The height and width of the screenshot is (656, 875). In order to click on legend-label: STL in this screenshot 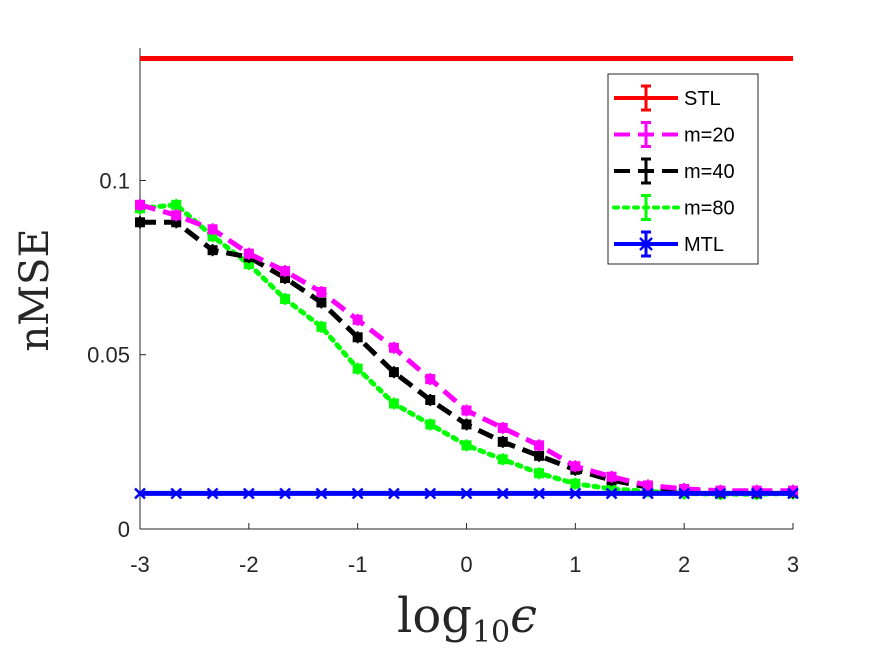, I will do `click(702, 99)`.